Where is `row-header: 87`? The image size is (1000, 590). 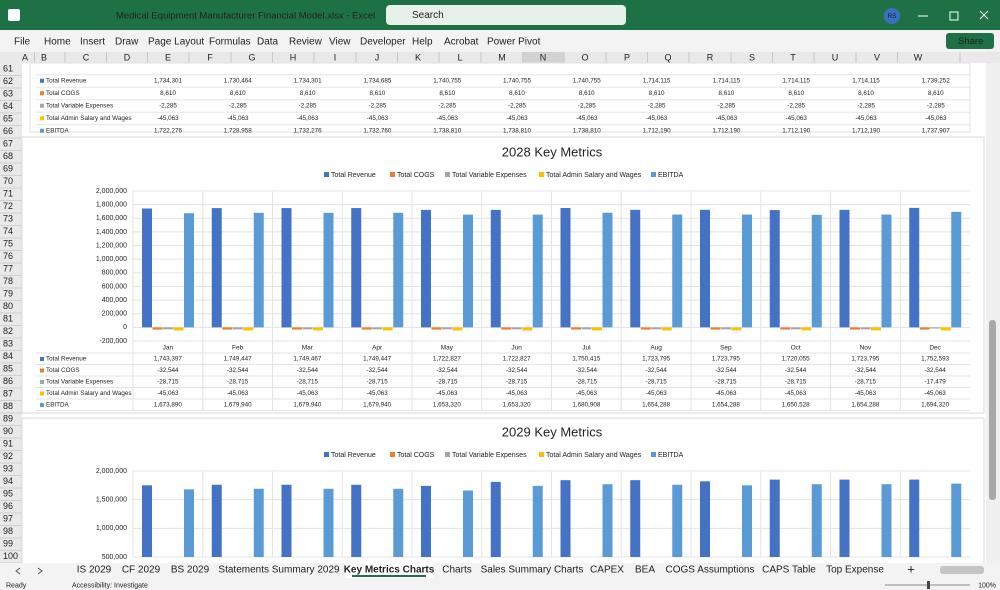
row-header: 87 is located at coordinates (8, 394).